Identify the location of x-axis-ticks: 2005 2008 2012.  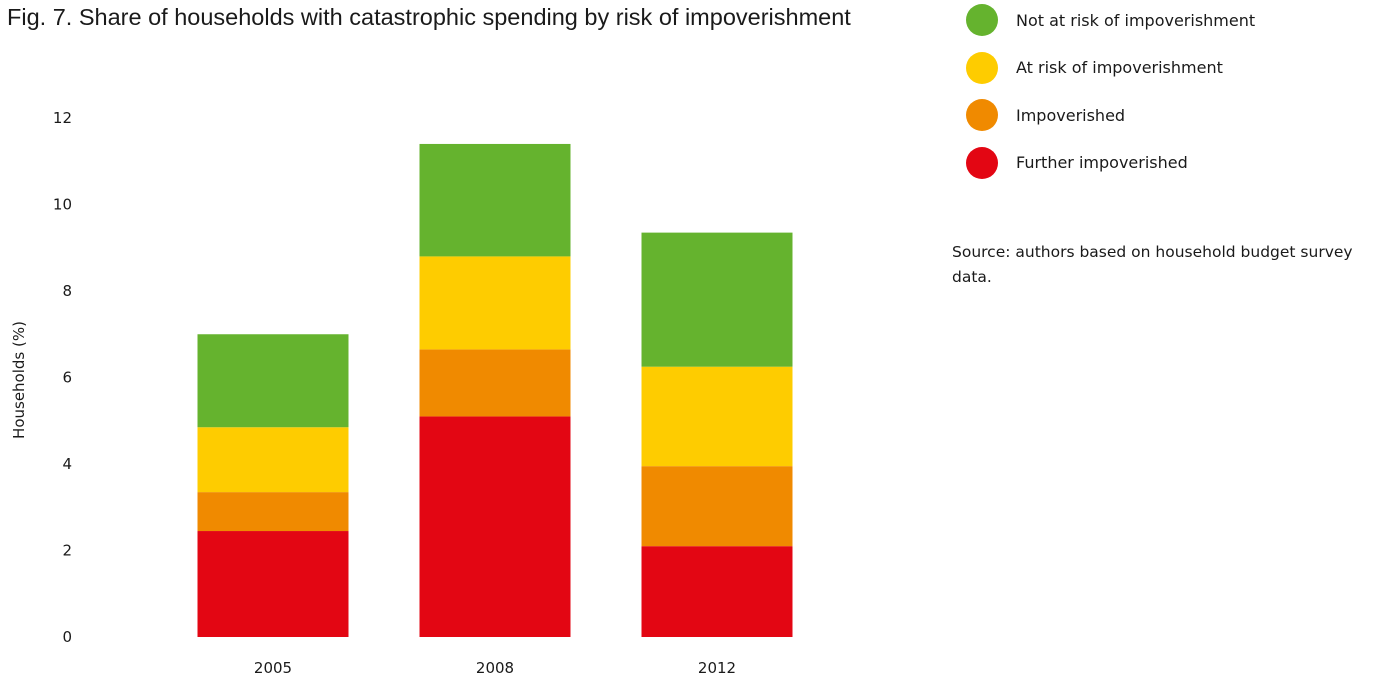
(495, 668).